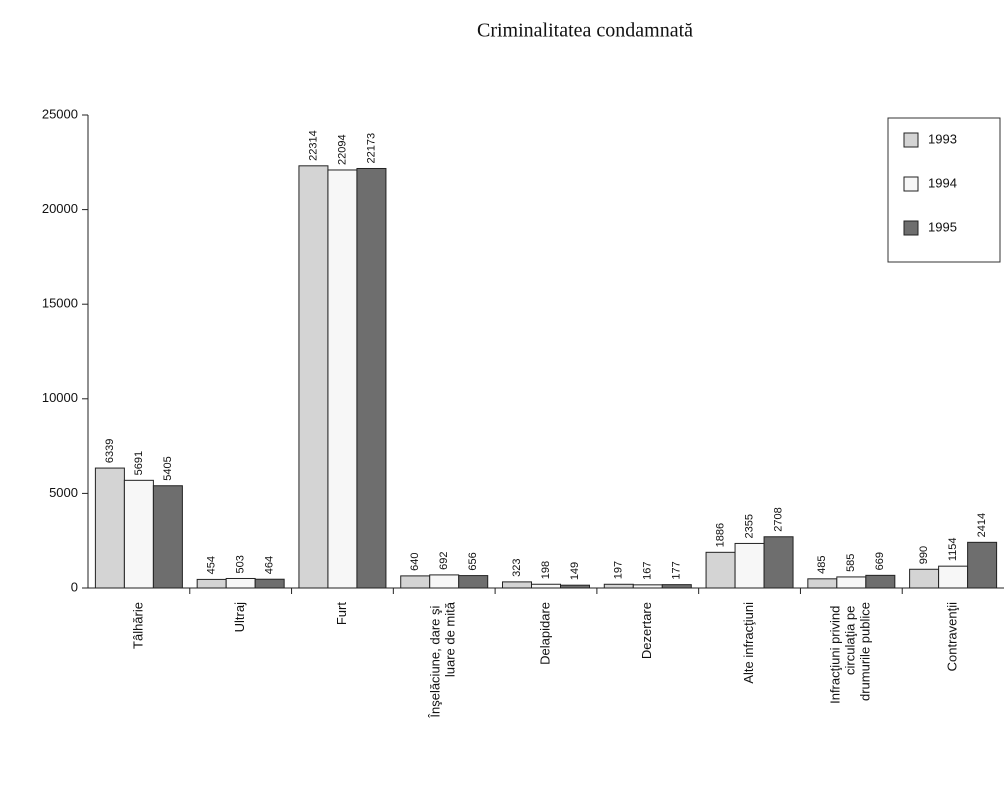  I want to click on value-label: 669, so click(880, 561).